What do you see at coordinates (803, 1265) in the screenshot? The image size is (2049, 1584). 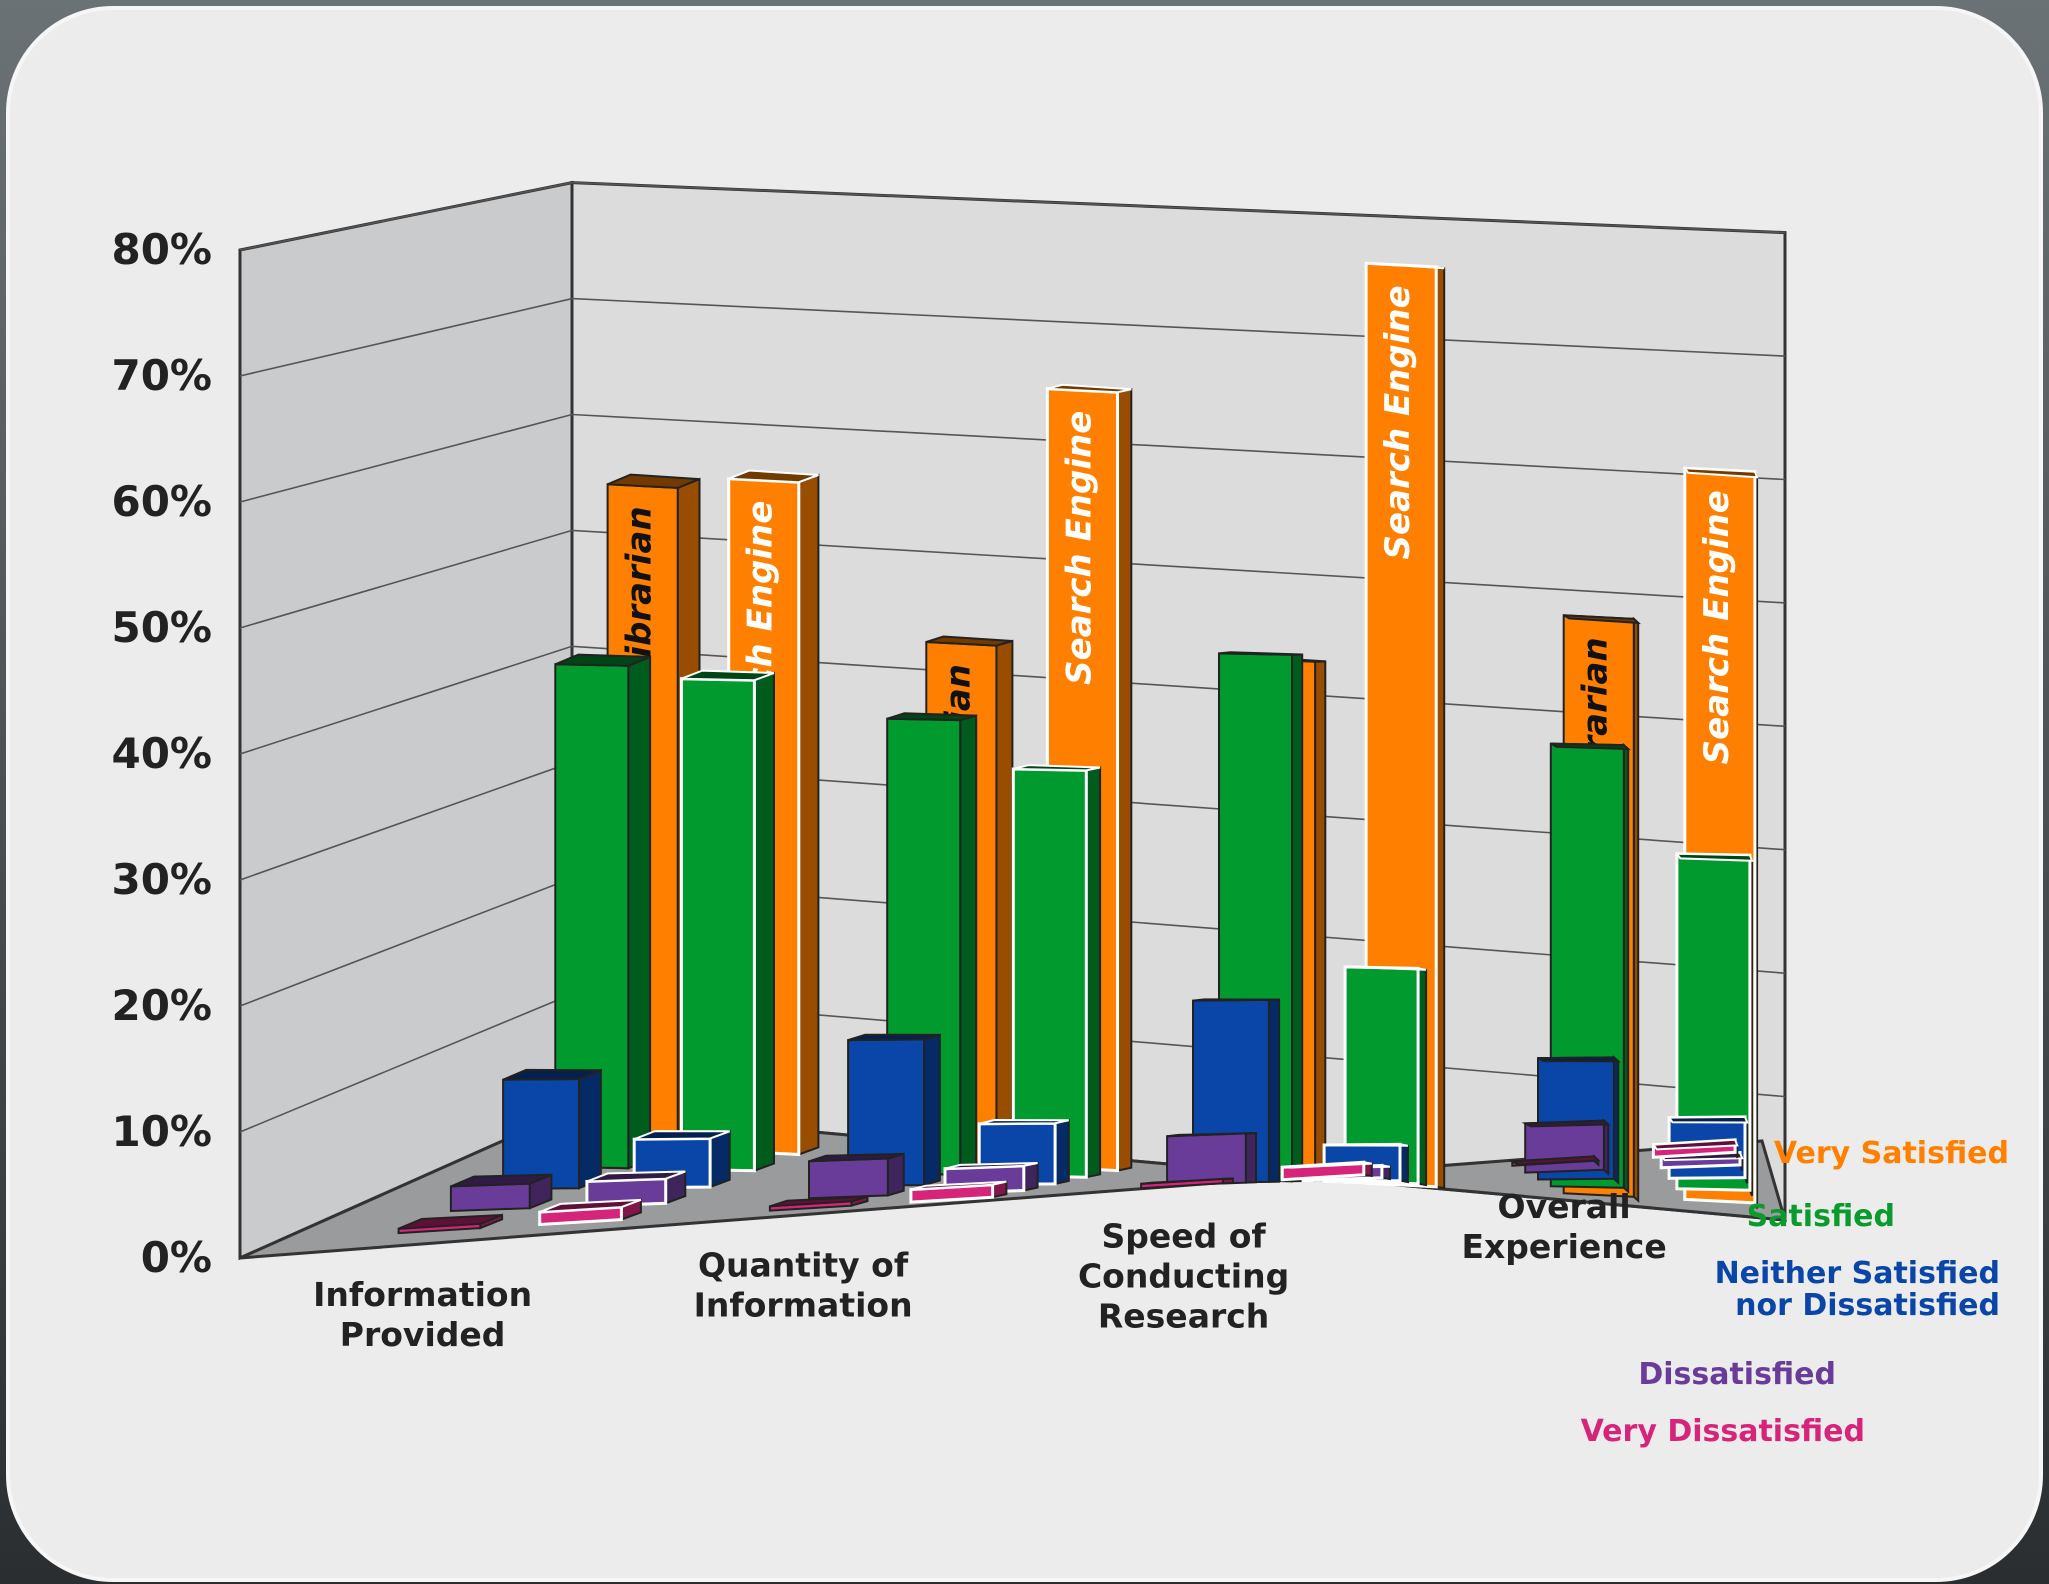 I see `category-label-line: Quantity of` at bounding box center [803, 1265].